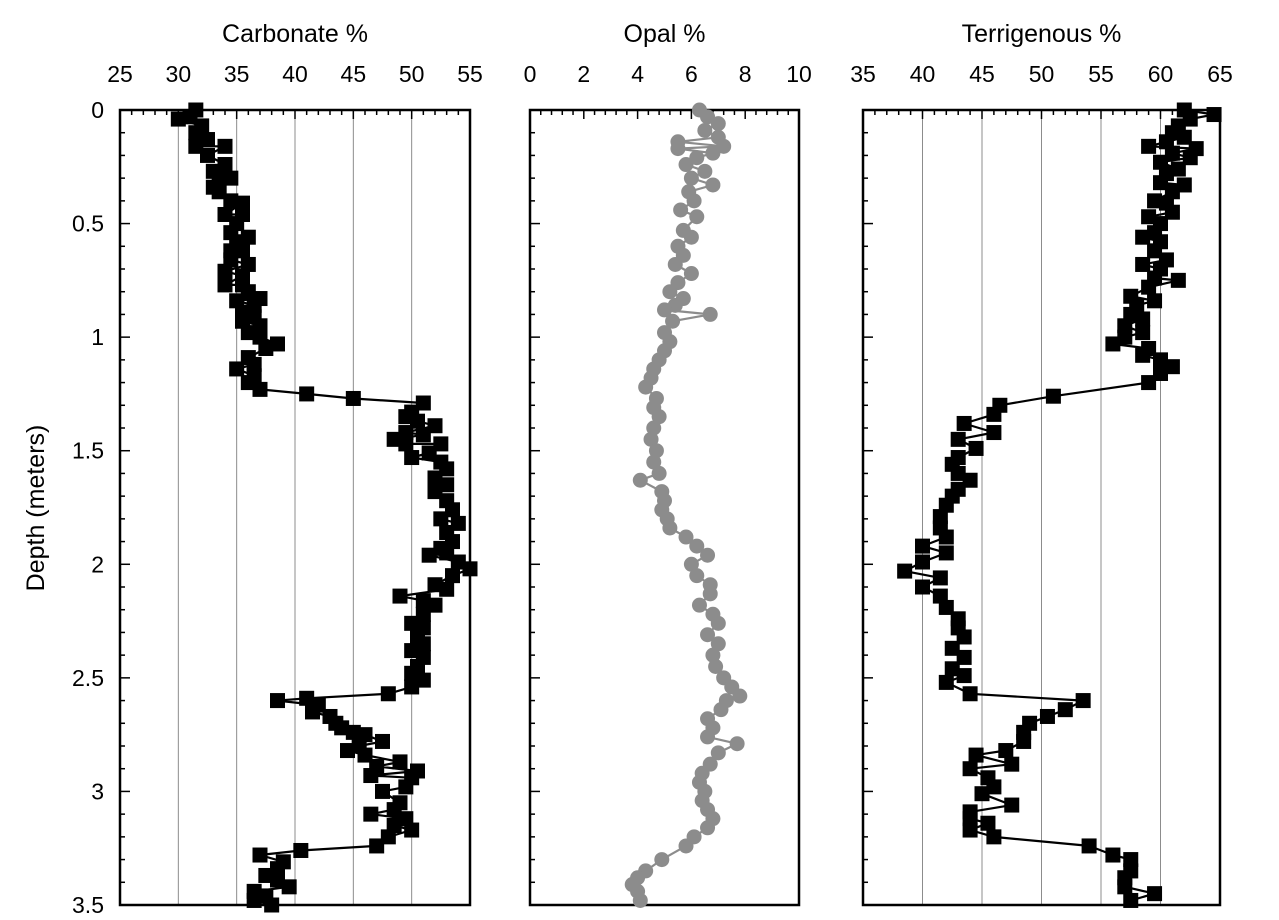 Image resolution: width=1279 pixels, height=920 pixels. What do you see at coordinates (1042, 74) in the screenshot?
I see `terrigenous-x-tick-label: 50` at bounding box center [1042, 74].